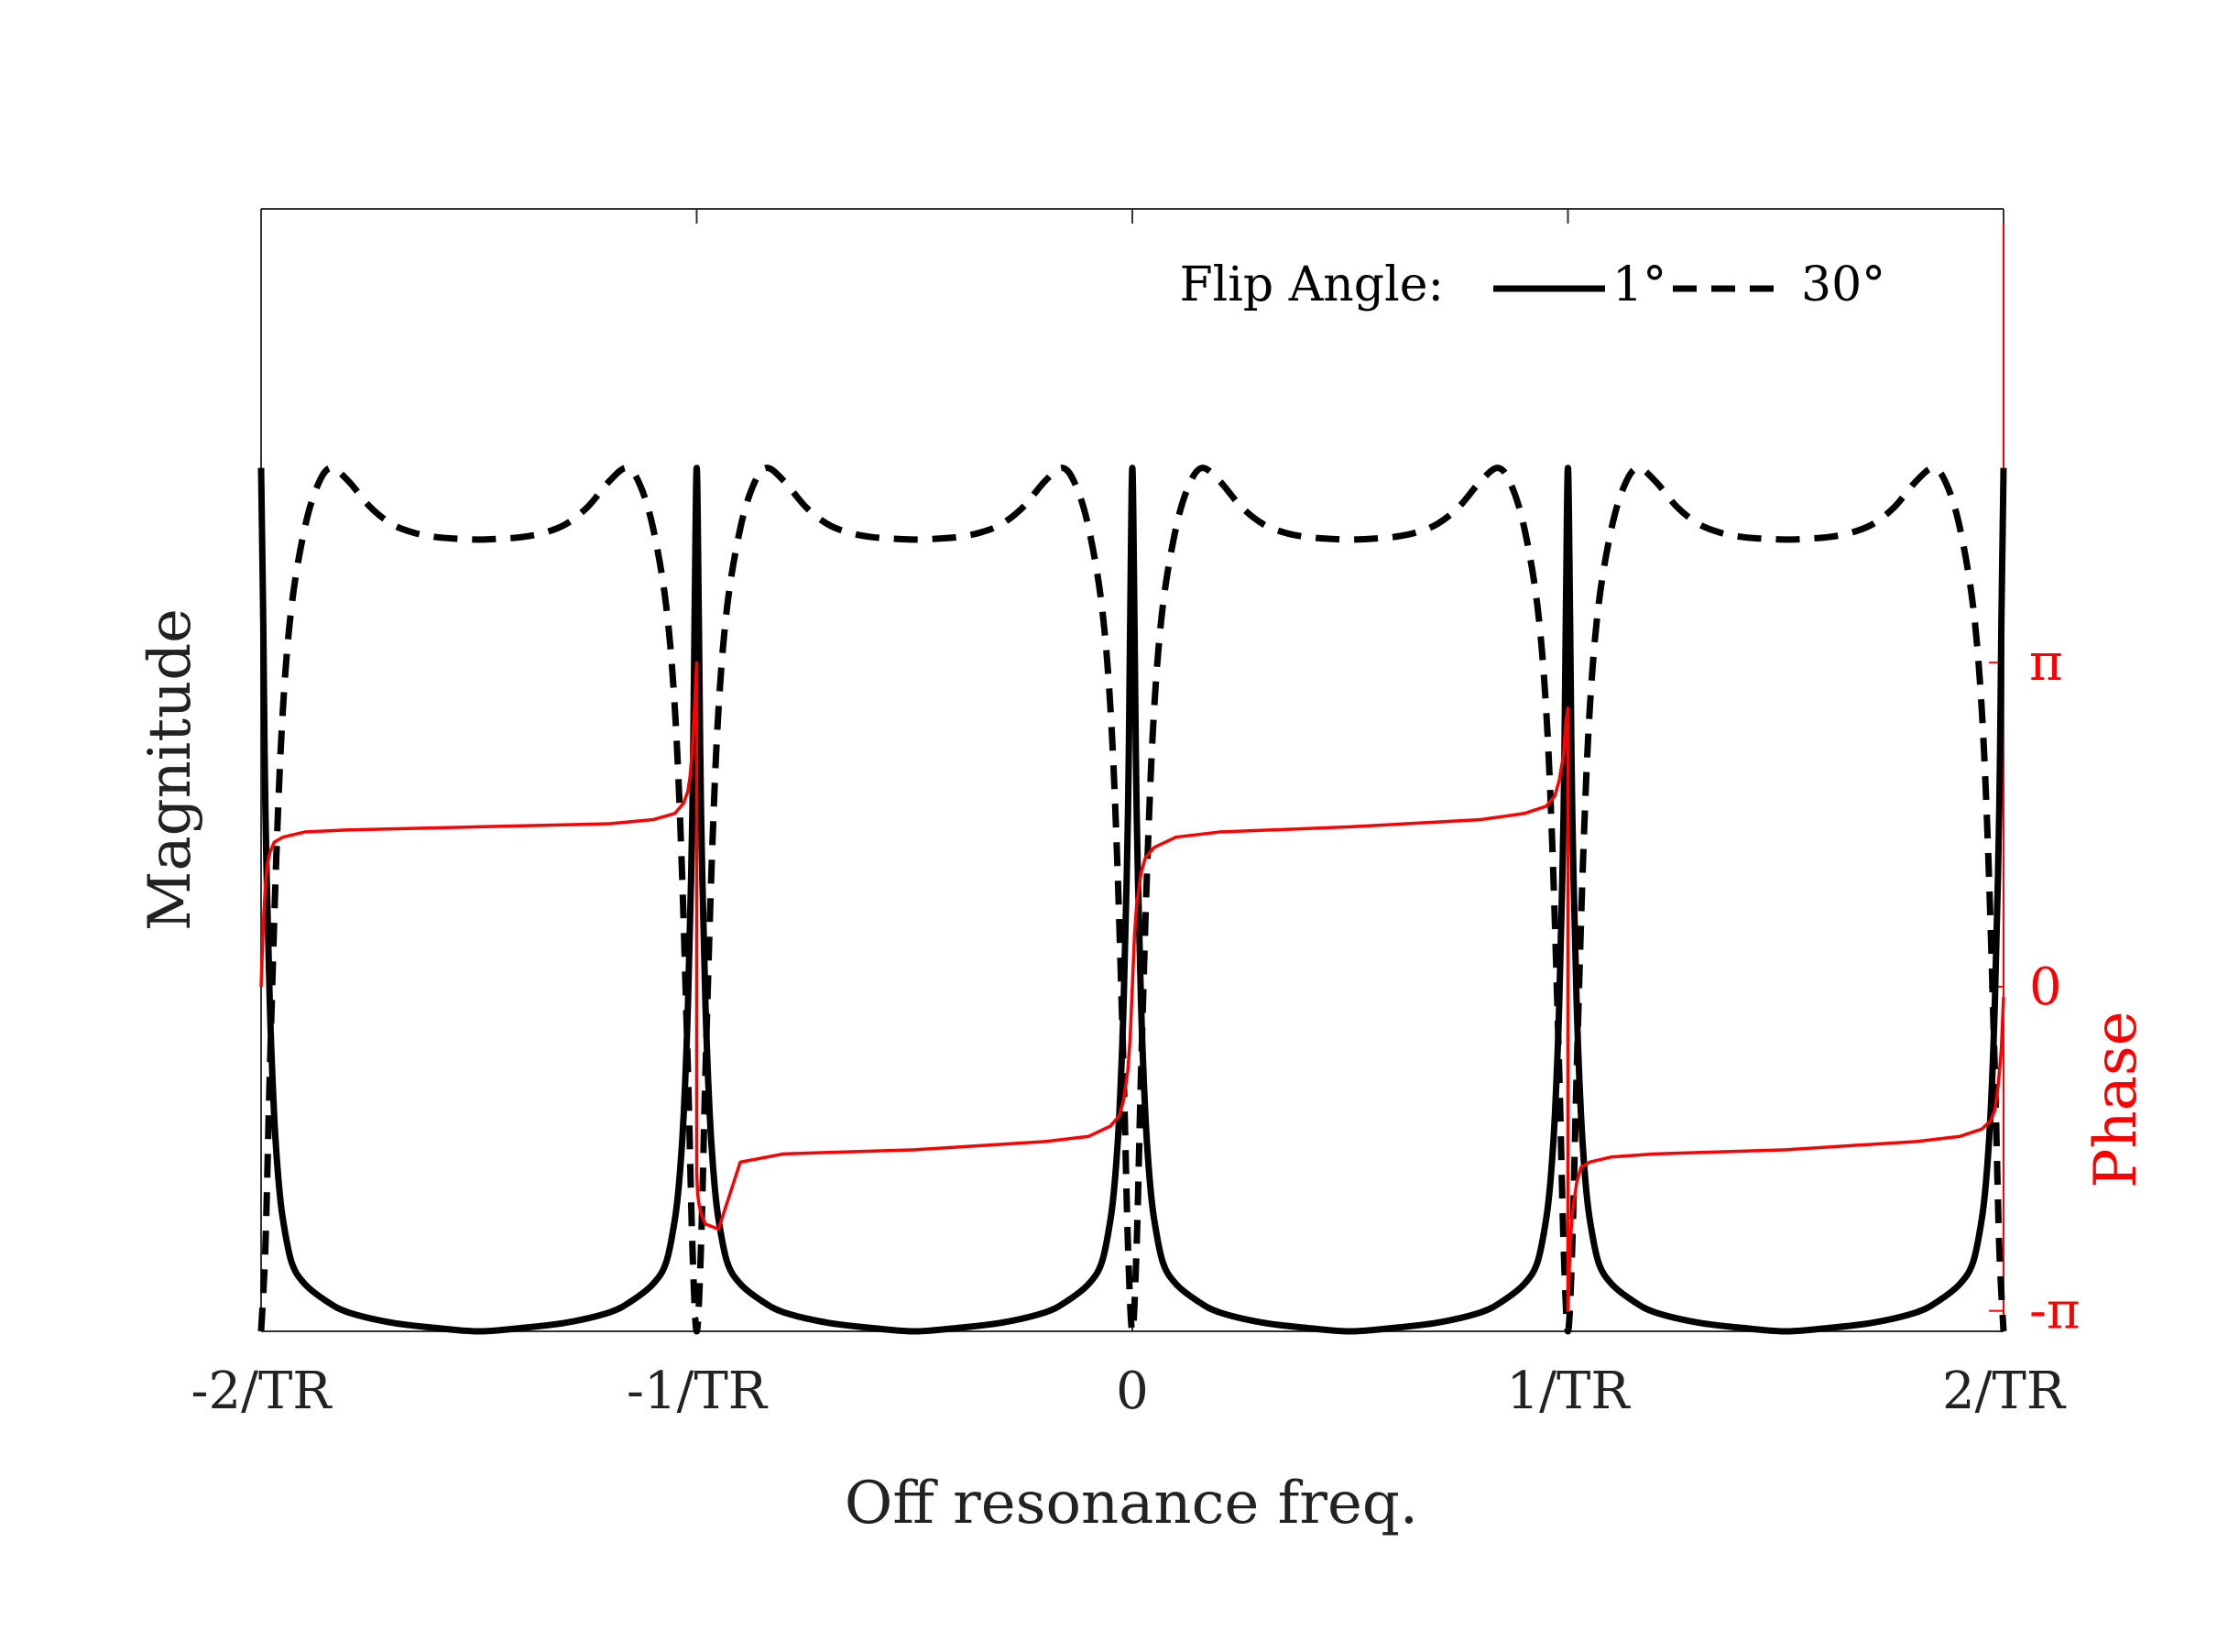 The image size is (2239, 1652). What do you see at coordinates (1312, 284) in the screenshot?
I see `legend-title: Flip Angle:` at bounding box center [1312, 284].